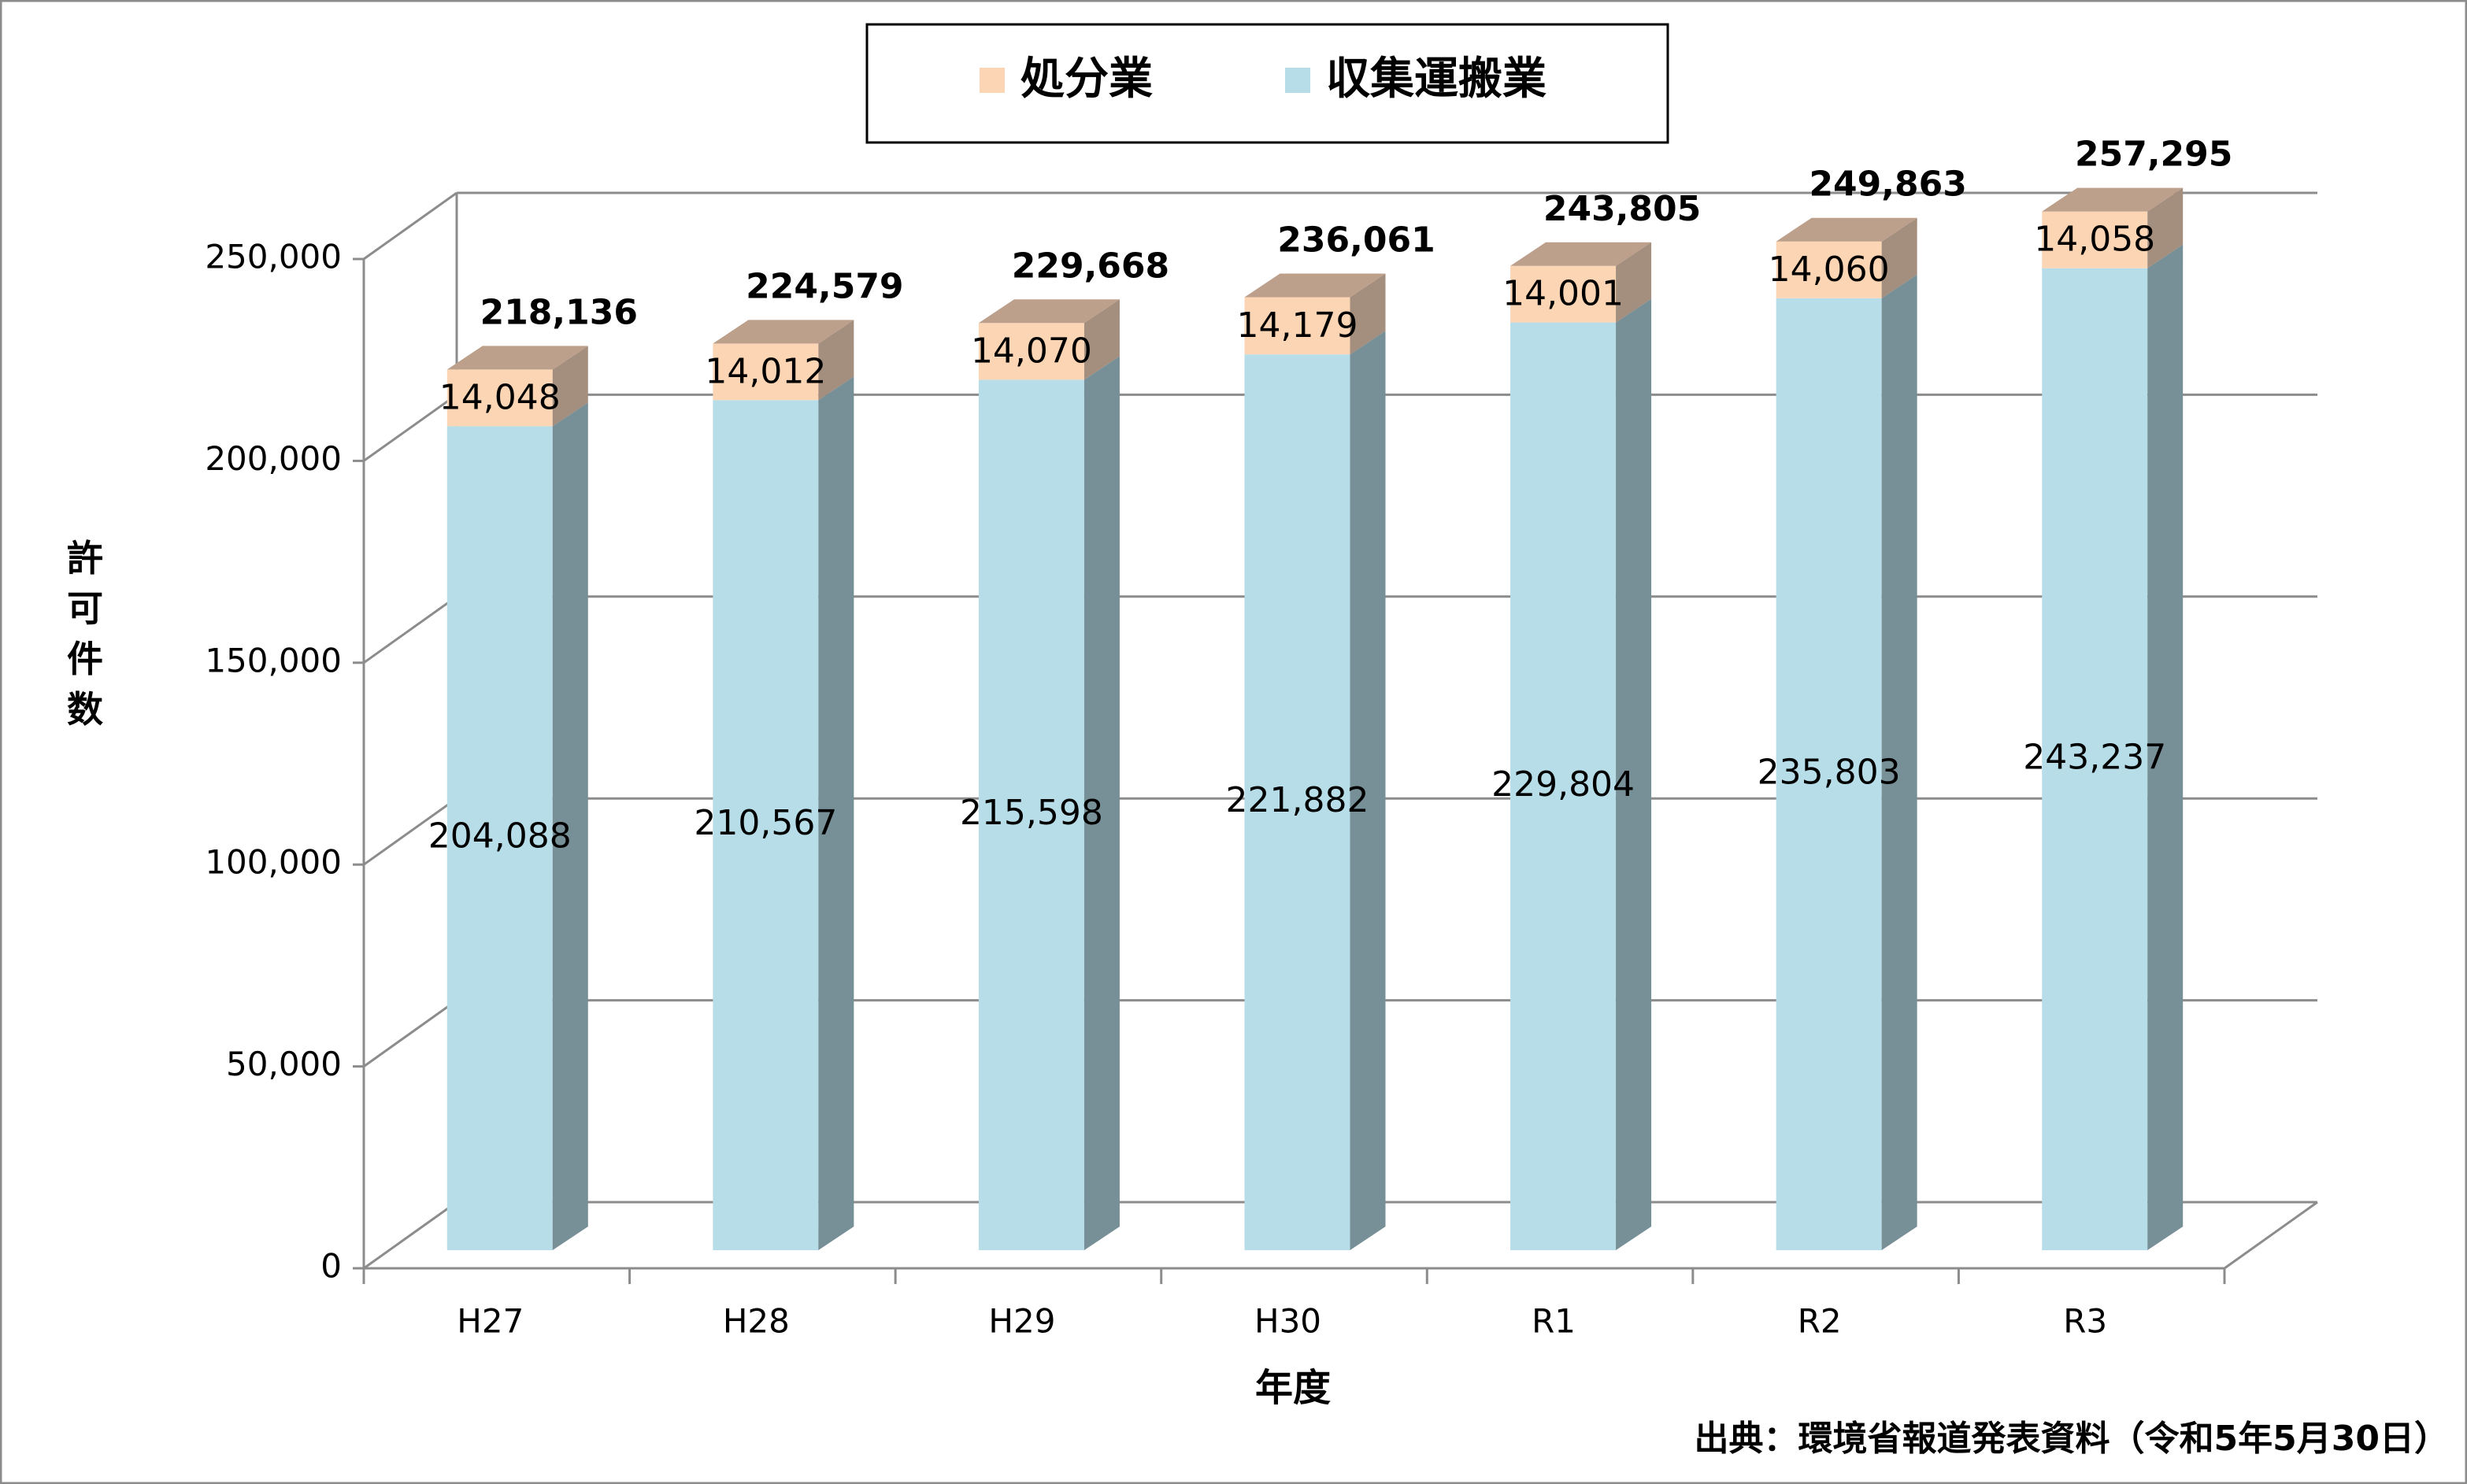 This screenshot has width=2467, height=1484. What do you see at coordinates (273, 458) in the screenshot?
I see `y-tick-label: 200,000` at bounding box center [273, 458].